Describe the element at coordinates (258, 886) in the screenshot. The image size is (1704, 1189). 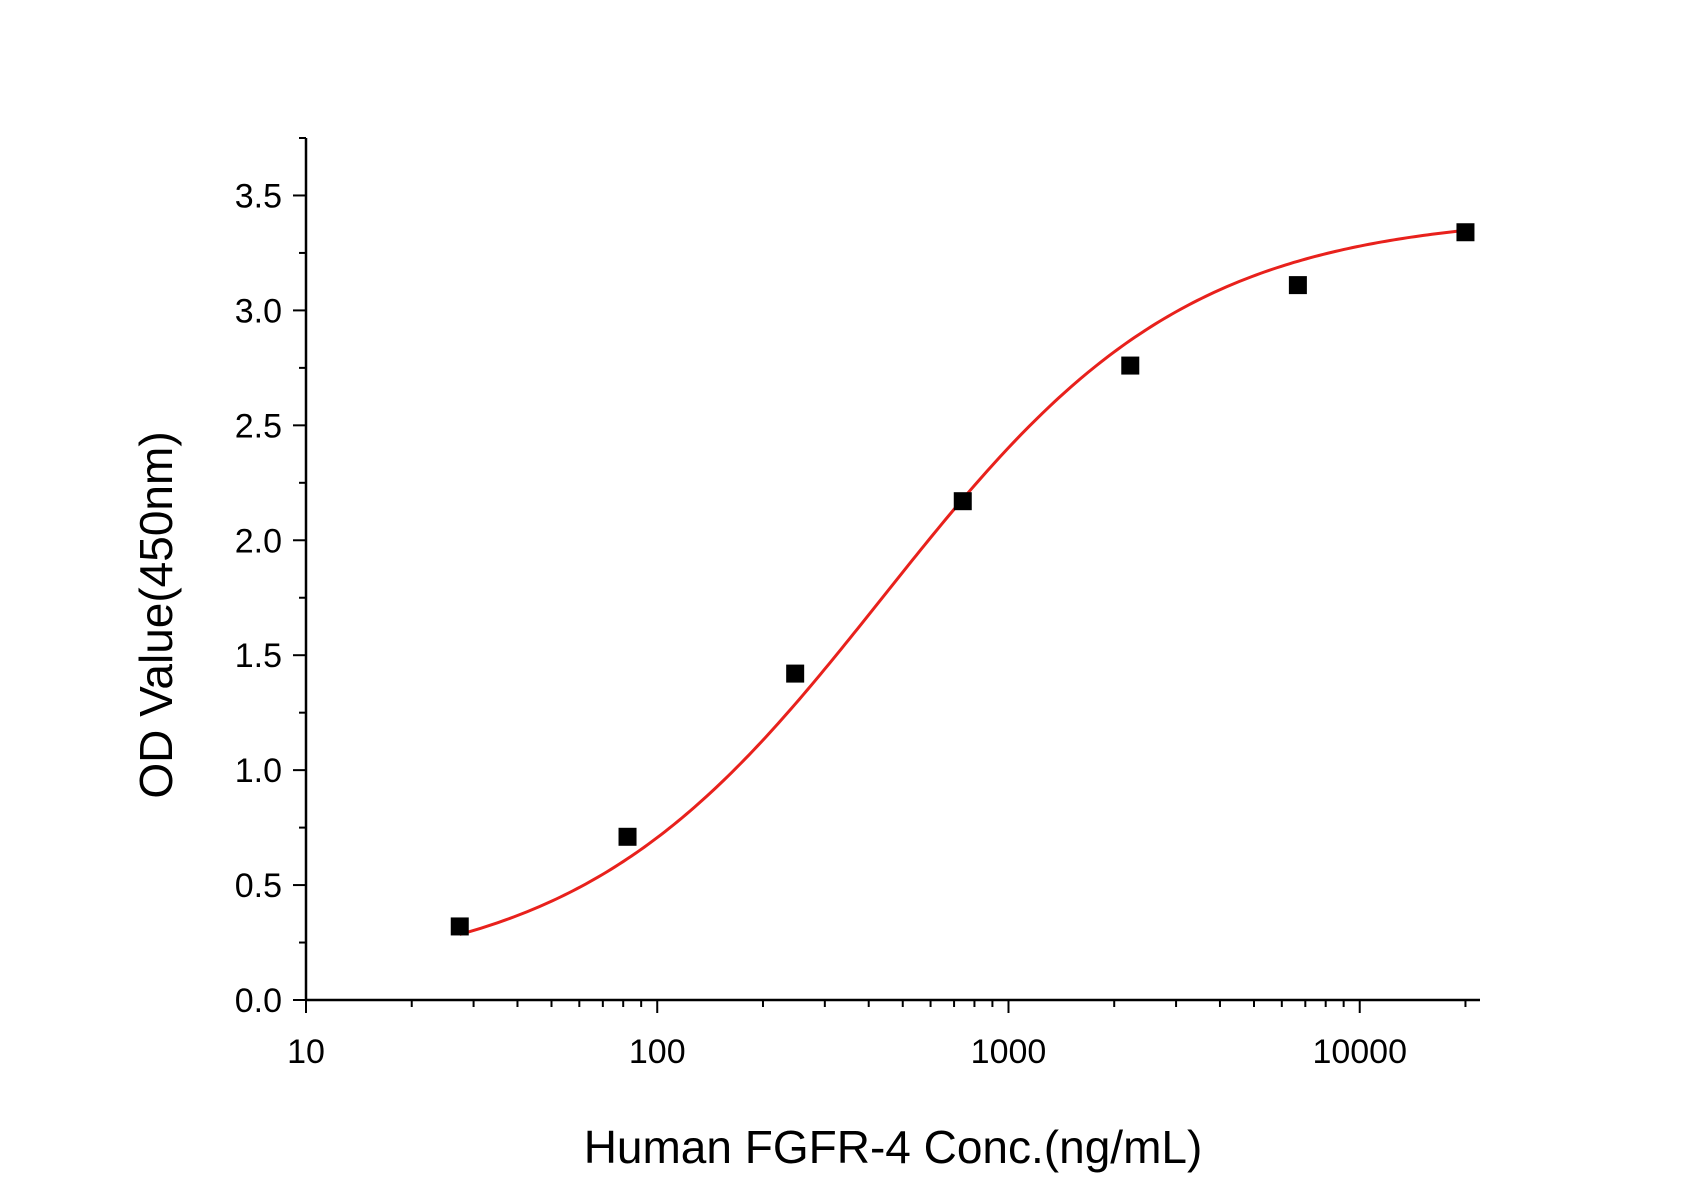
I see `y-tick-label: 0.5` at that location.